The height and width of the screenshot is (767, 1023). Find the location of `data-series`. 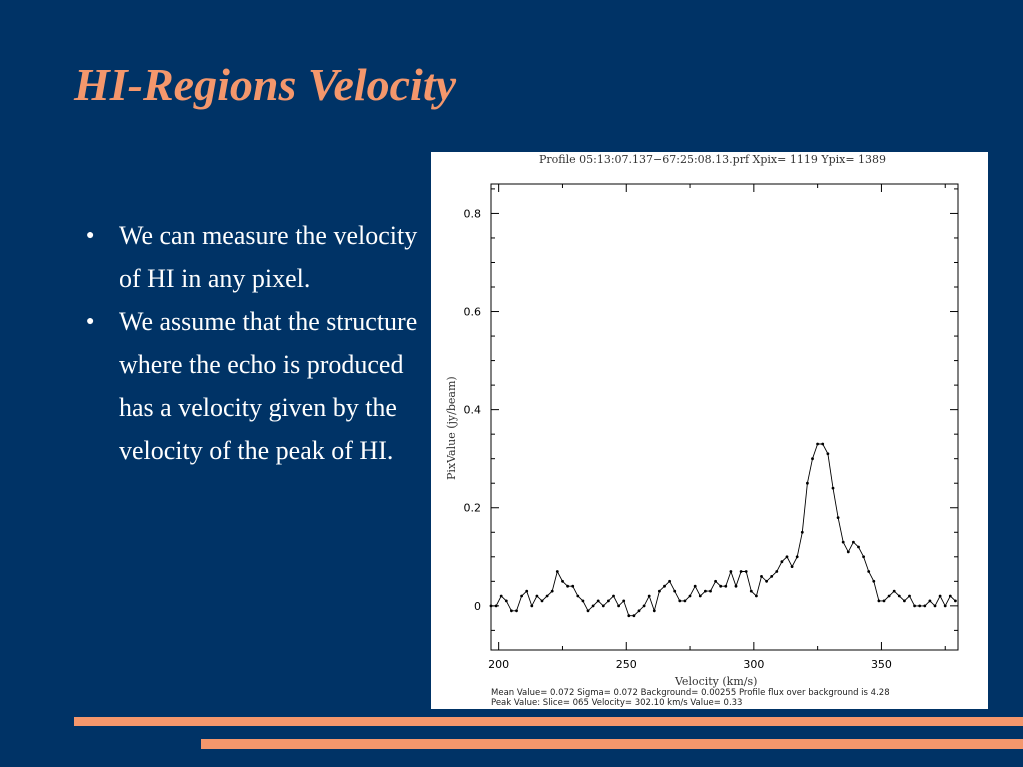

data-series is located at coordinates (723, 530).